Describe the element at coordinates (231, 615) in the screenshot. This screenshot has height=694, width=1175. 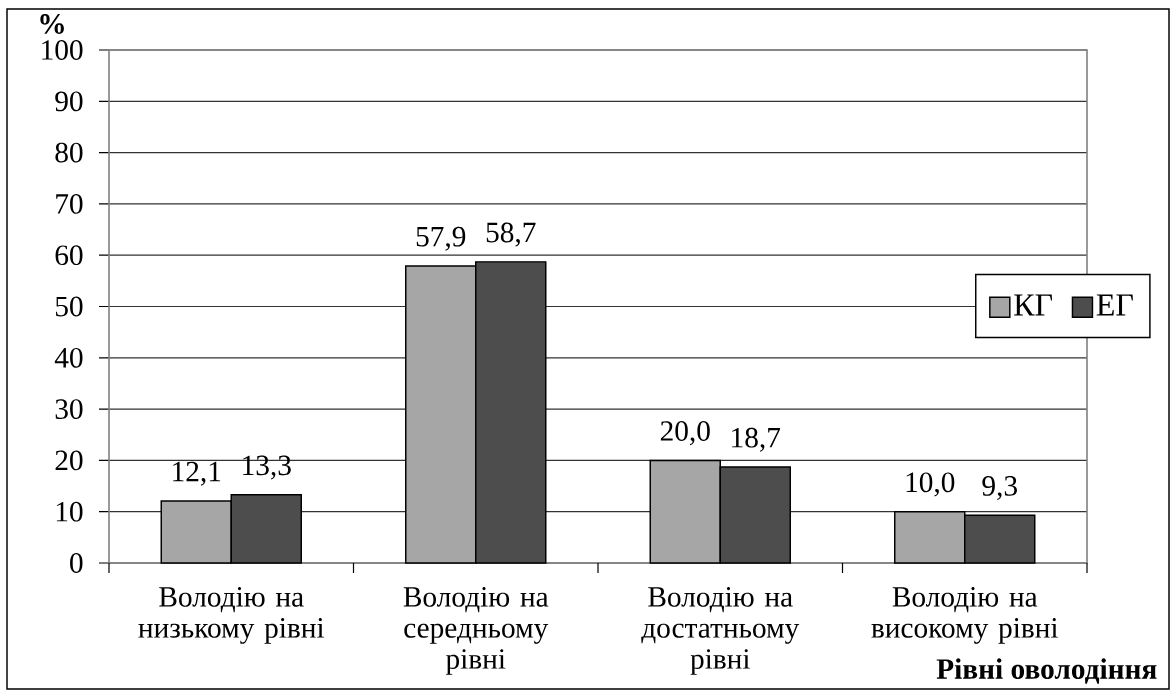
I see `x-tick-label: Володію на низькому рівні` at that location.